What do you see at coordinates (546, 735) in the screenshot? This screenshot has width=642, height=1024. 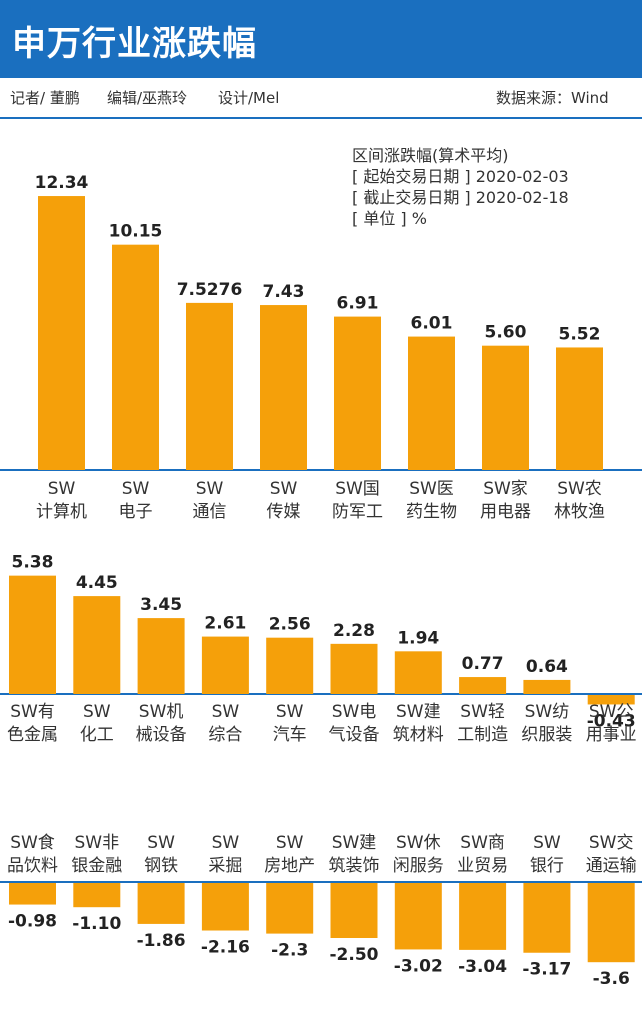 I see `category-label: 织服装` at bounding box center [546, 735].